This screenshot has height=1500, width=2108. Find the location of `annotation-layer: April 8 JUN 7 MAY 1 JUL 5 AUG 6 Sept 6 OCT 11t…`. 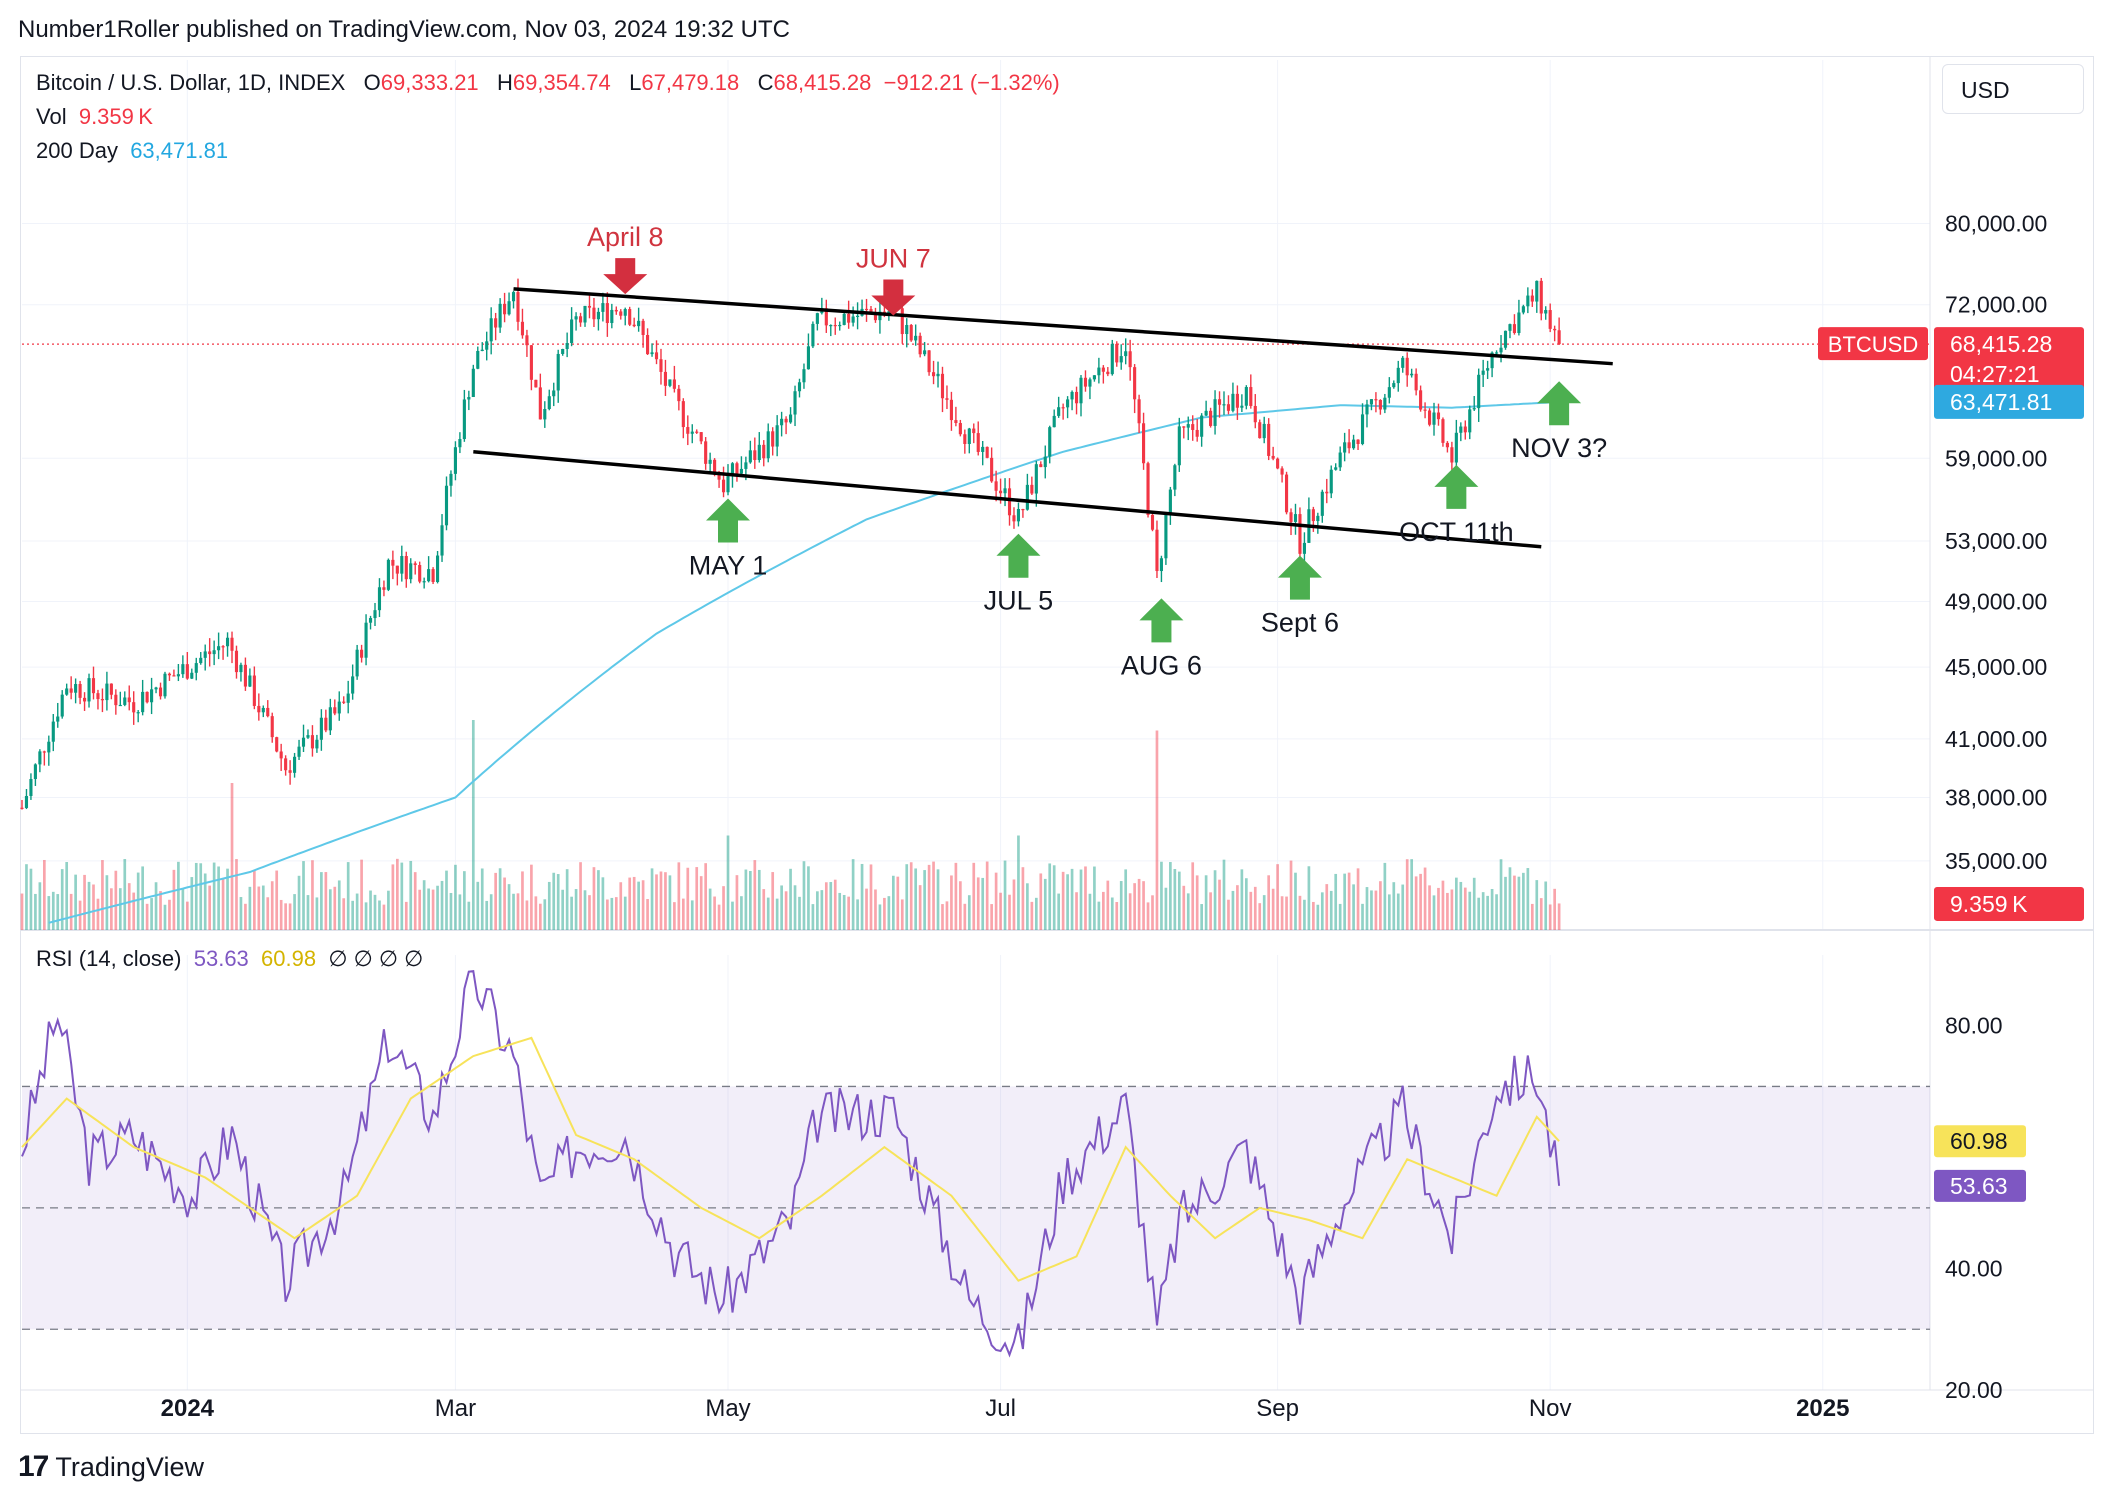

annotation-layer: April 8 JUN 7 MAY 1 JUL 5 AUG 6 Sept 6 OCT 11t… is located at coordinates (1097, 451).